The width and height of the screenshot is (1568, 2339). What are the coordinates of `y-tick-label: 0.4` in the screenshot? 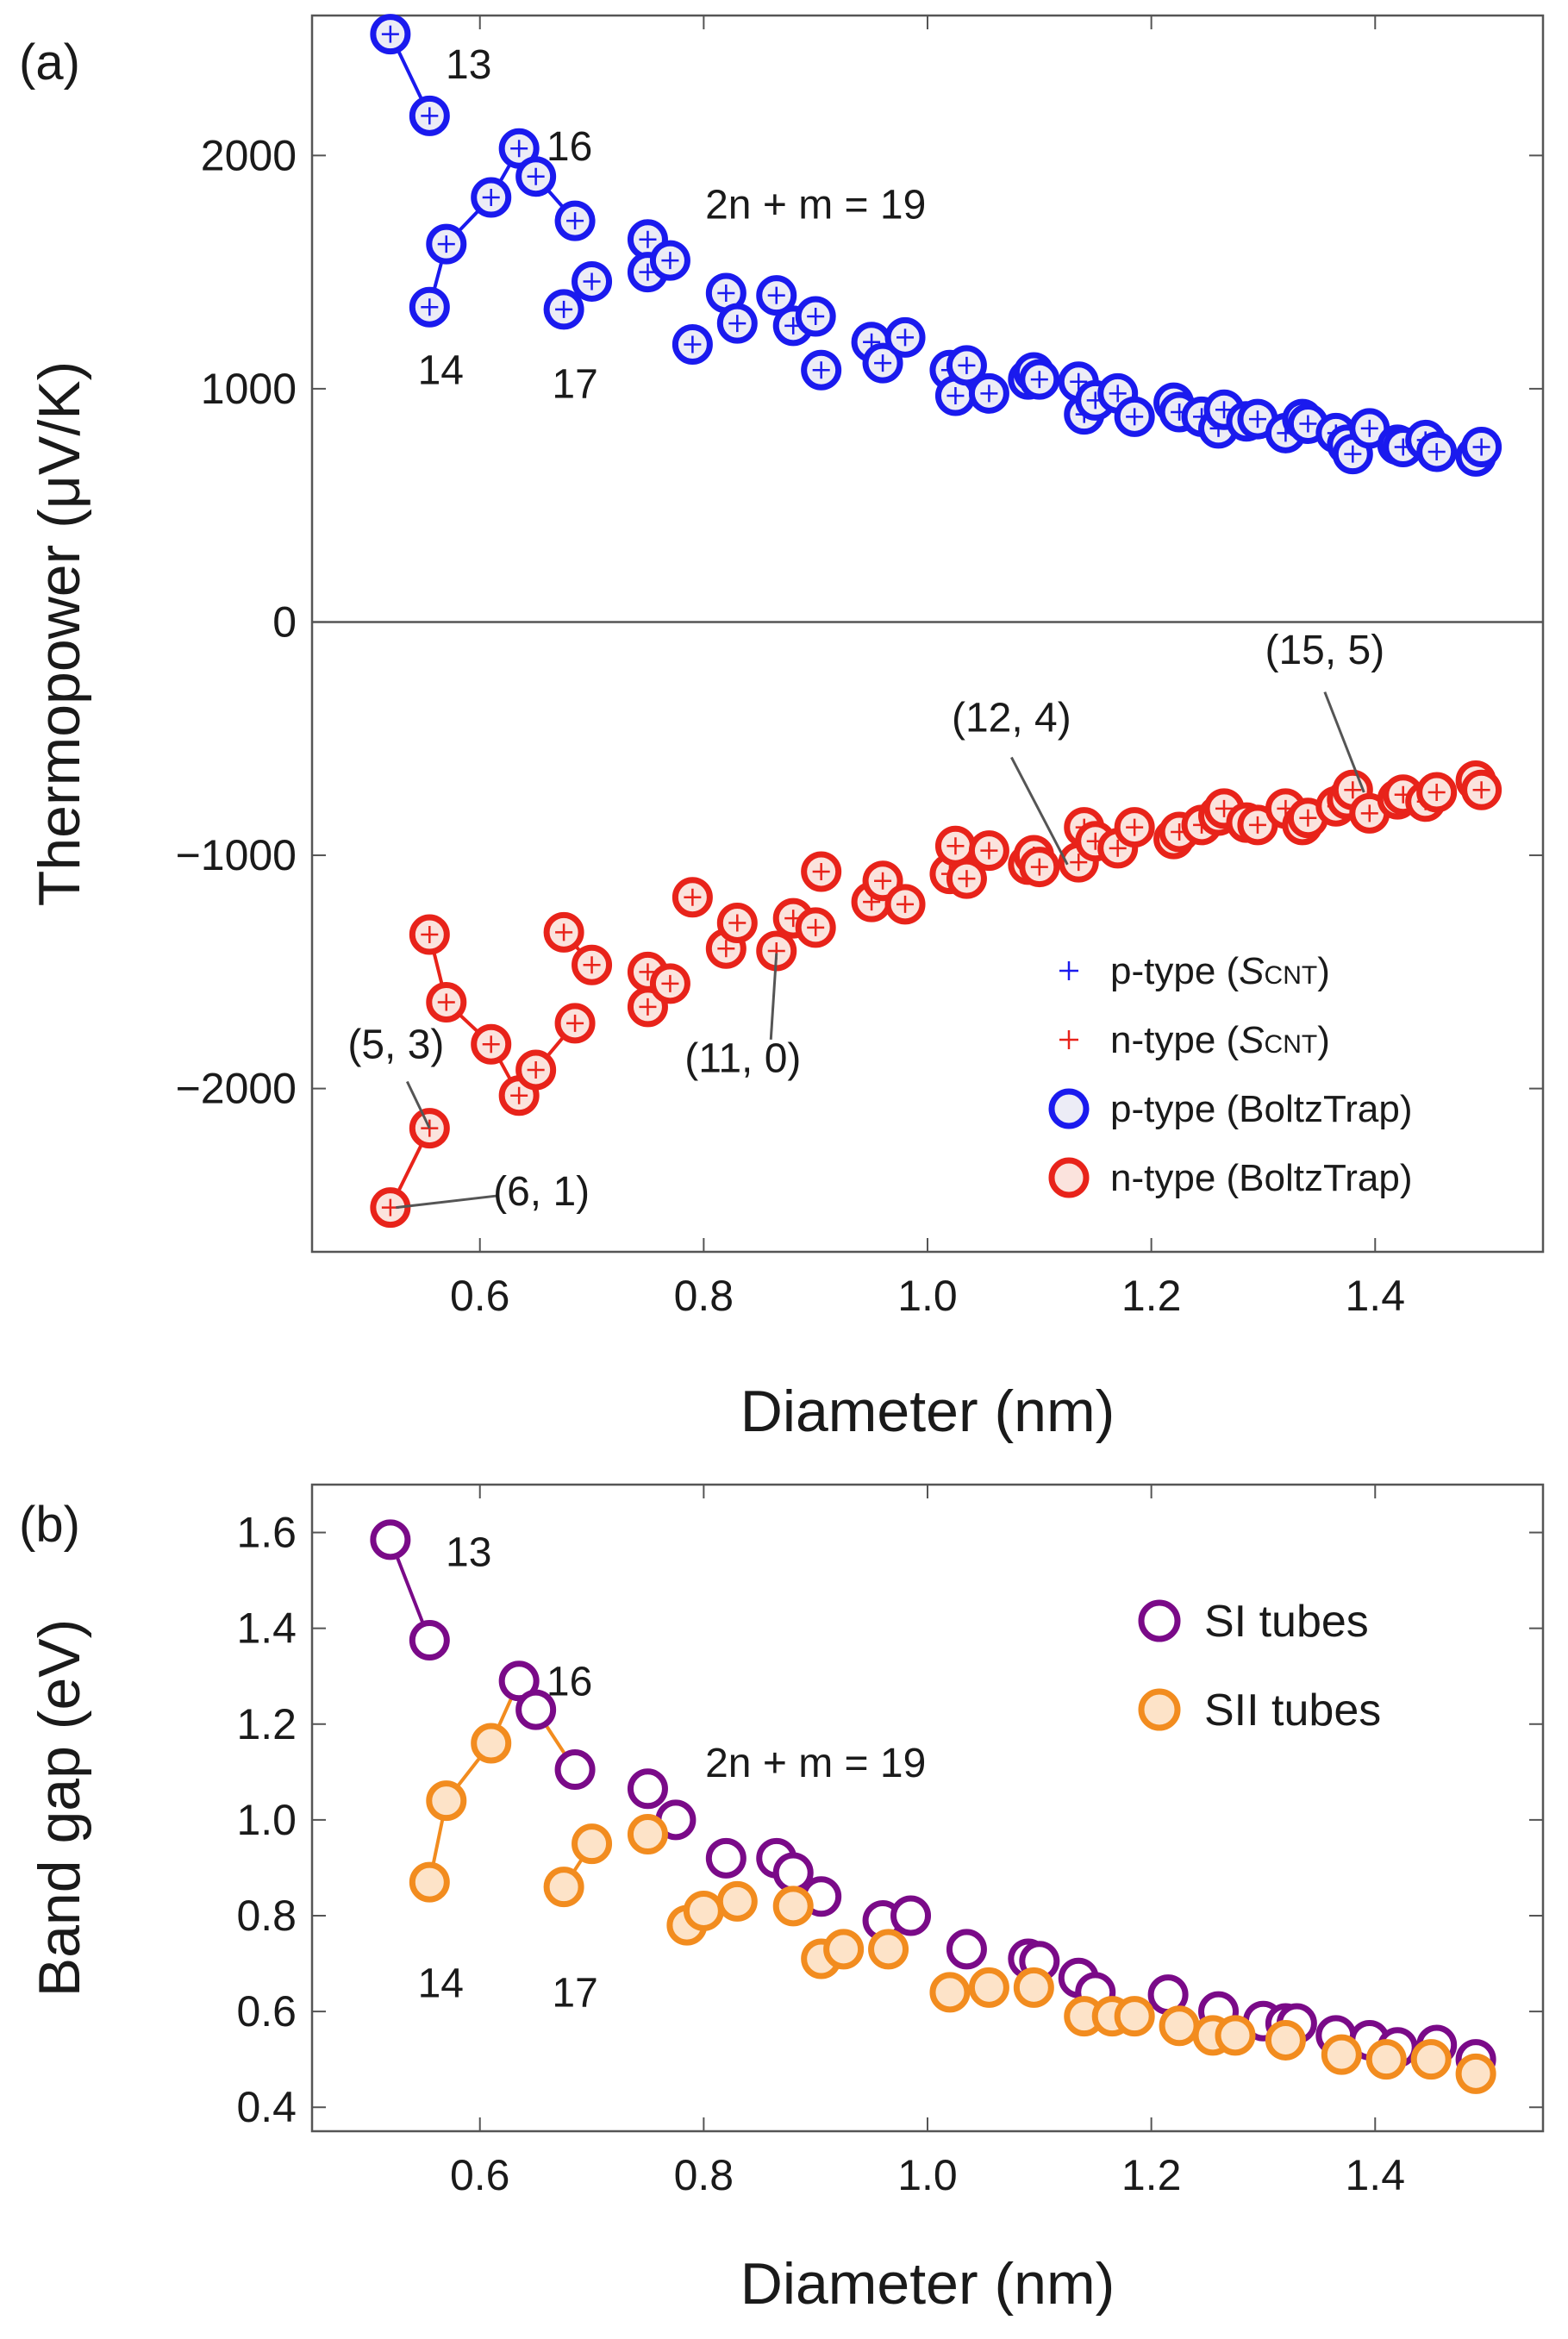 It's located at (266, 2107).